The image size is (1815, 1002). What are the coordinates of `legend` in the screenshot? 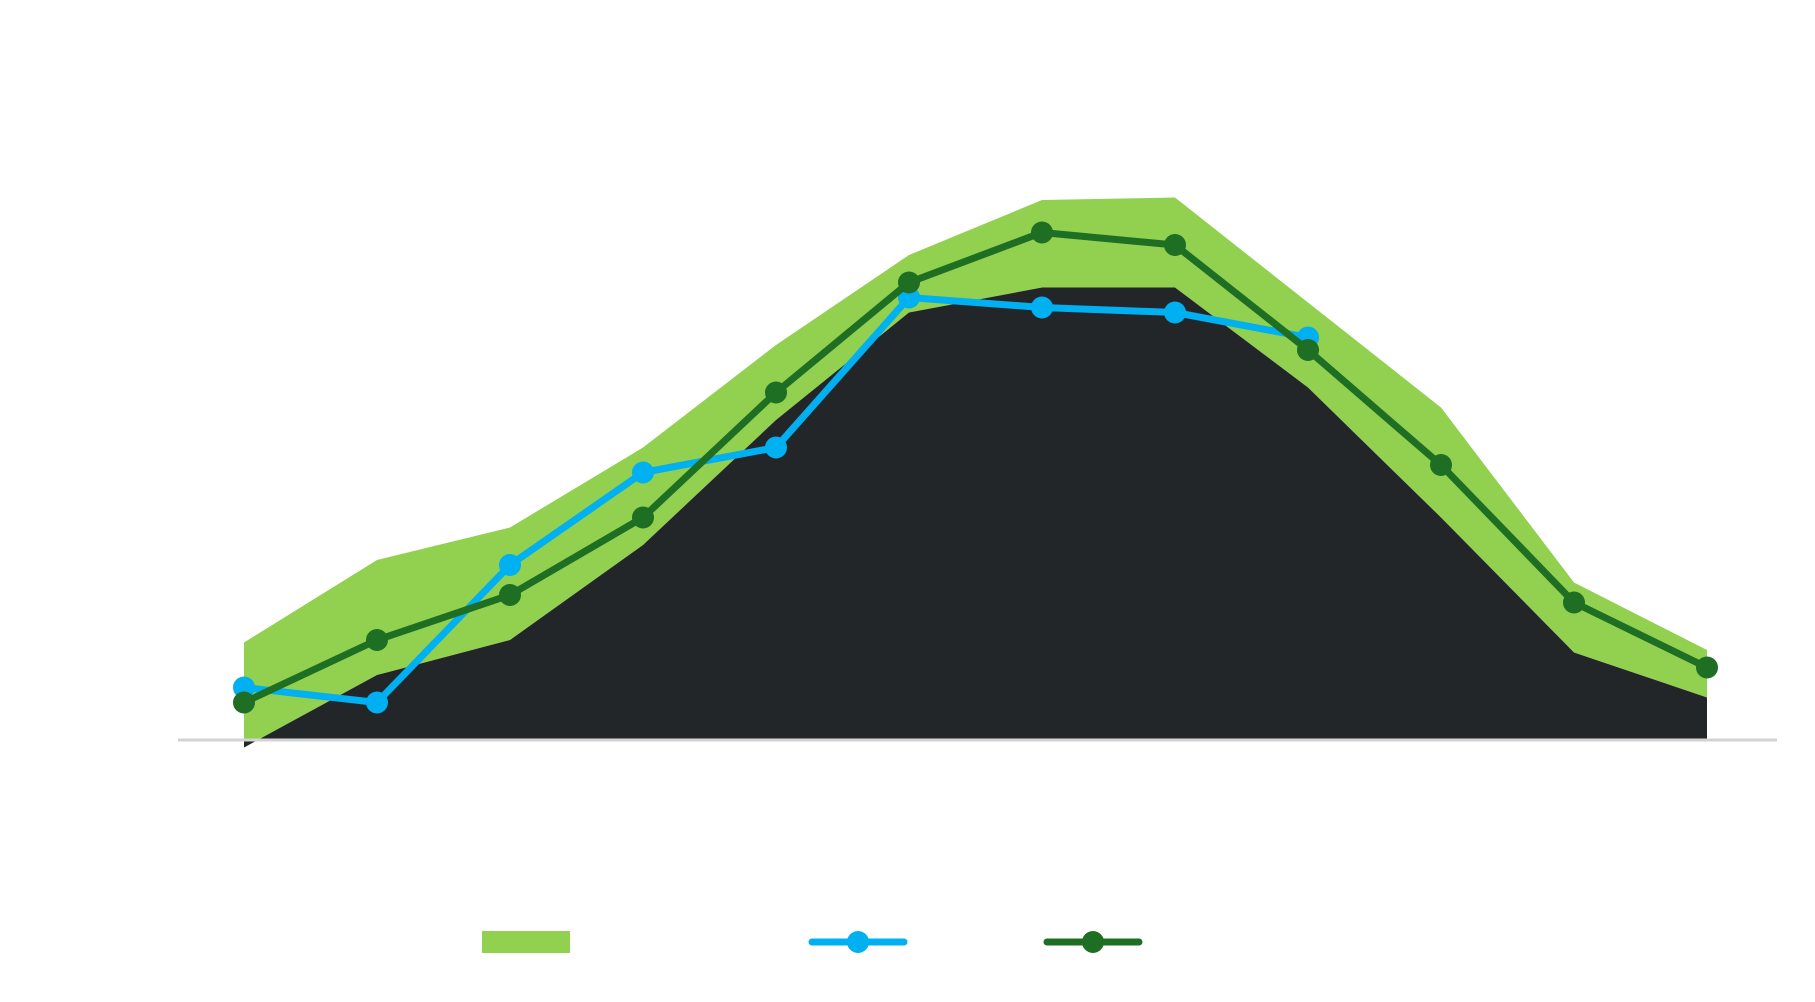 It's located at (812, 942).